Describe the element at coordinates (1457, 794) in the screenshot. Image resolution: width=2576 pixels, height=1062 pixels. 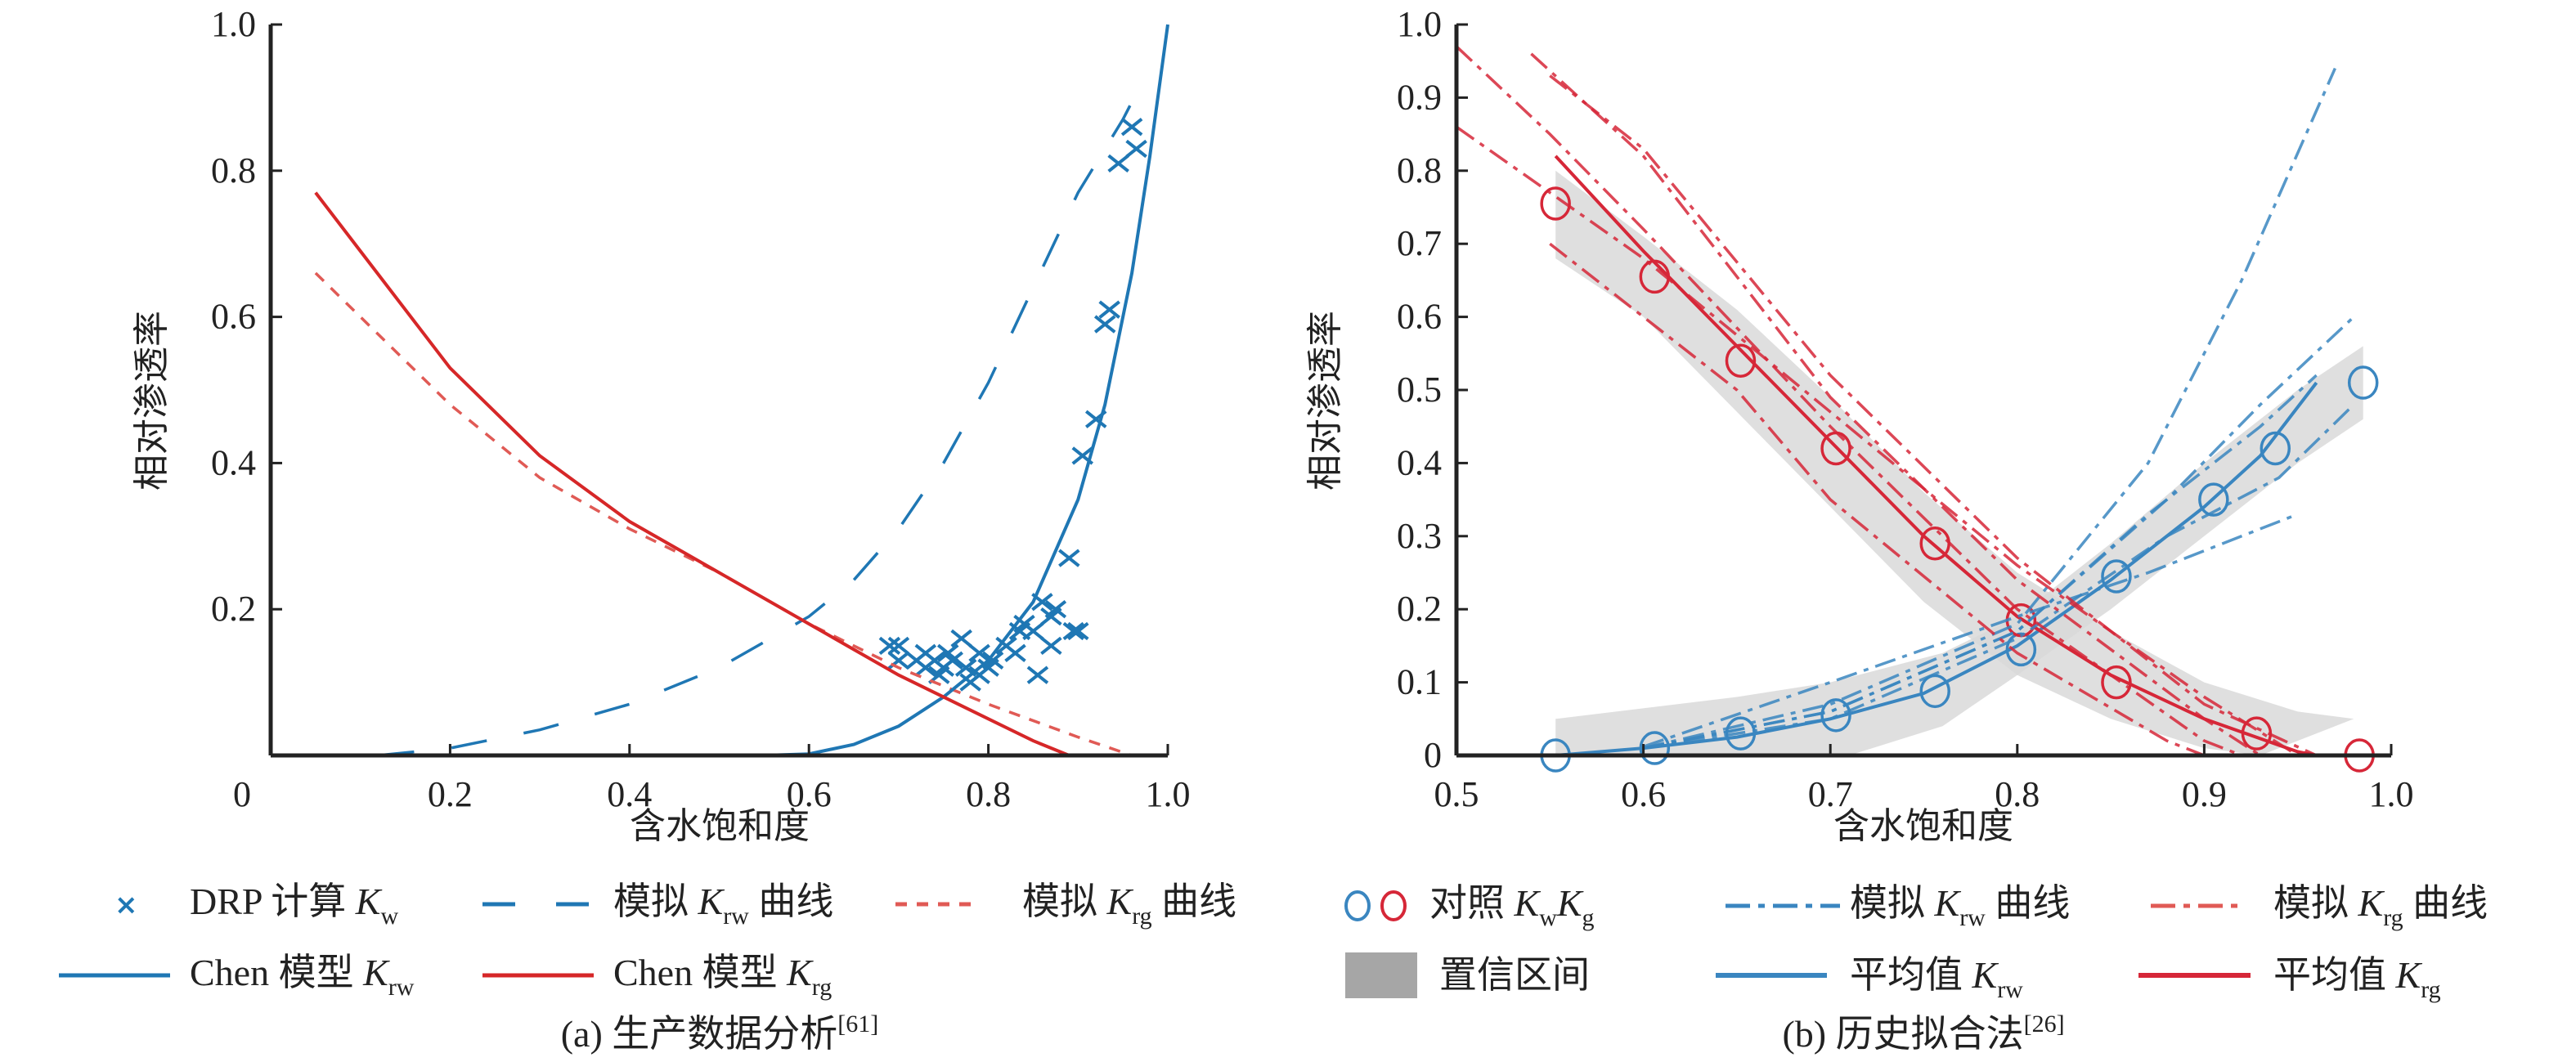
I see `x-tick-label: 0.5` at that location.